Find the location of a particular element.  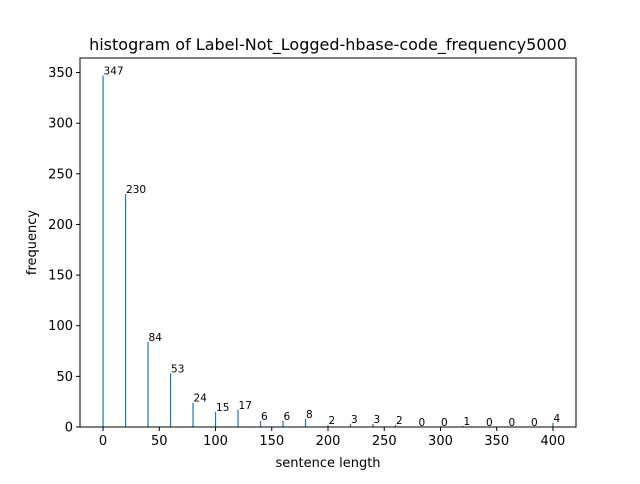

y-tick-label: 150 is located at coordinates (60, 276).